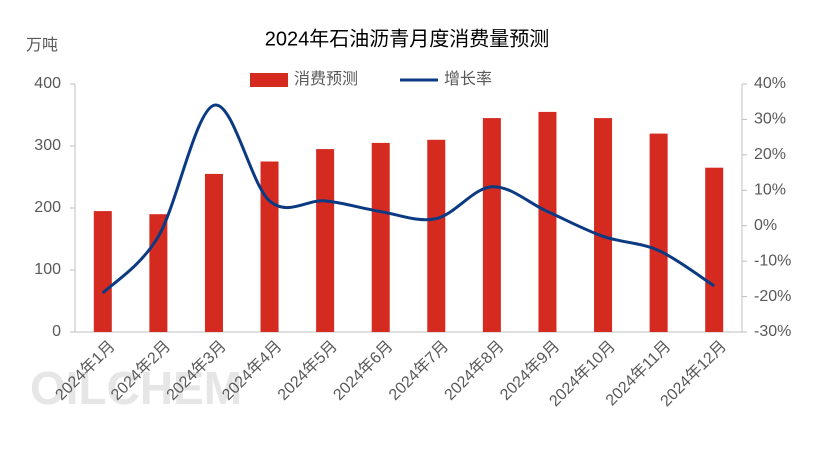 Image resolution: width=815 pixels, height=461 pixels. Describe the element at coordinates (42, 45) in the screenshot. I see `y-axis-unit: 万吨` at that location.